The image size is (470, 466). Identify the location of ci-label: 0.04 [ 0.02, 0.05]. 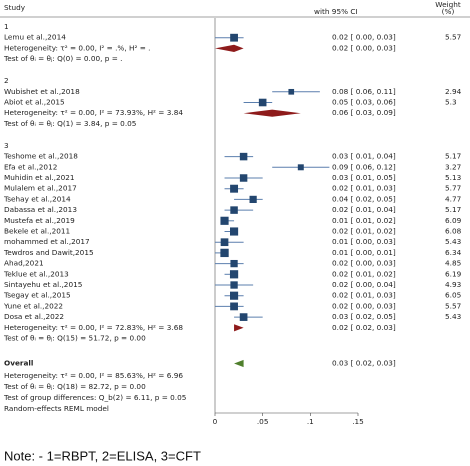
(364, 198).